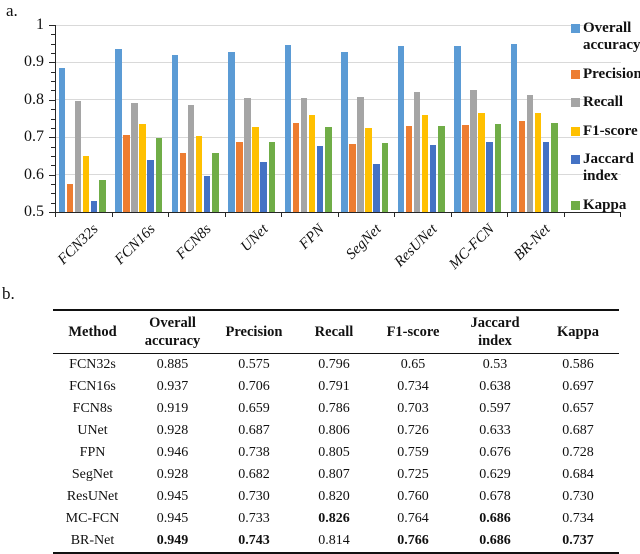  I want to click on method-cell: FPN, so click(92, 453).